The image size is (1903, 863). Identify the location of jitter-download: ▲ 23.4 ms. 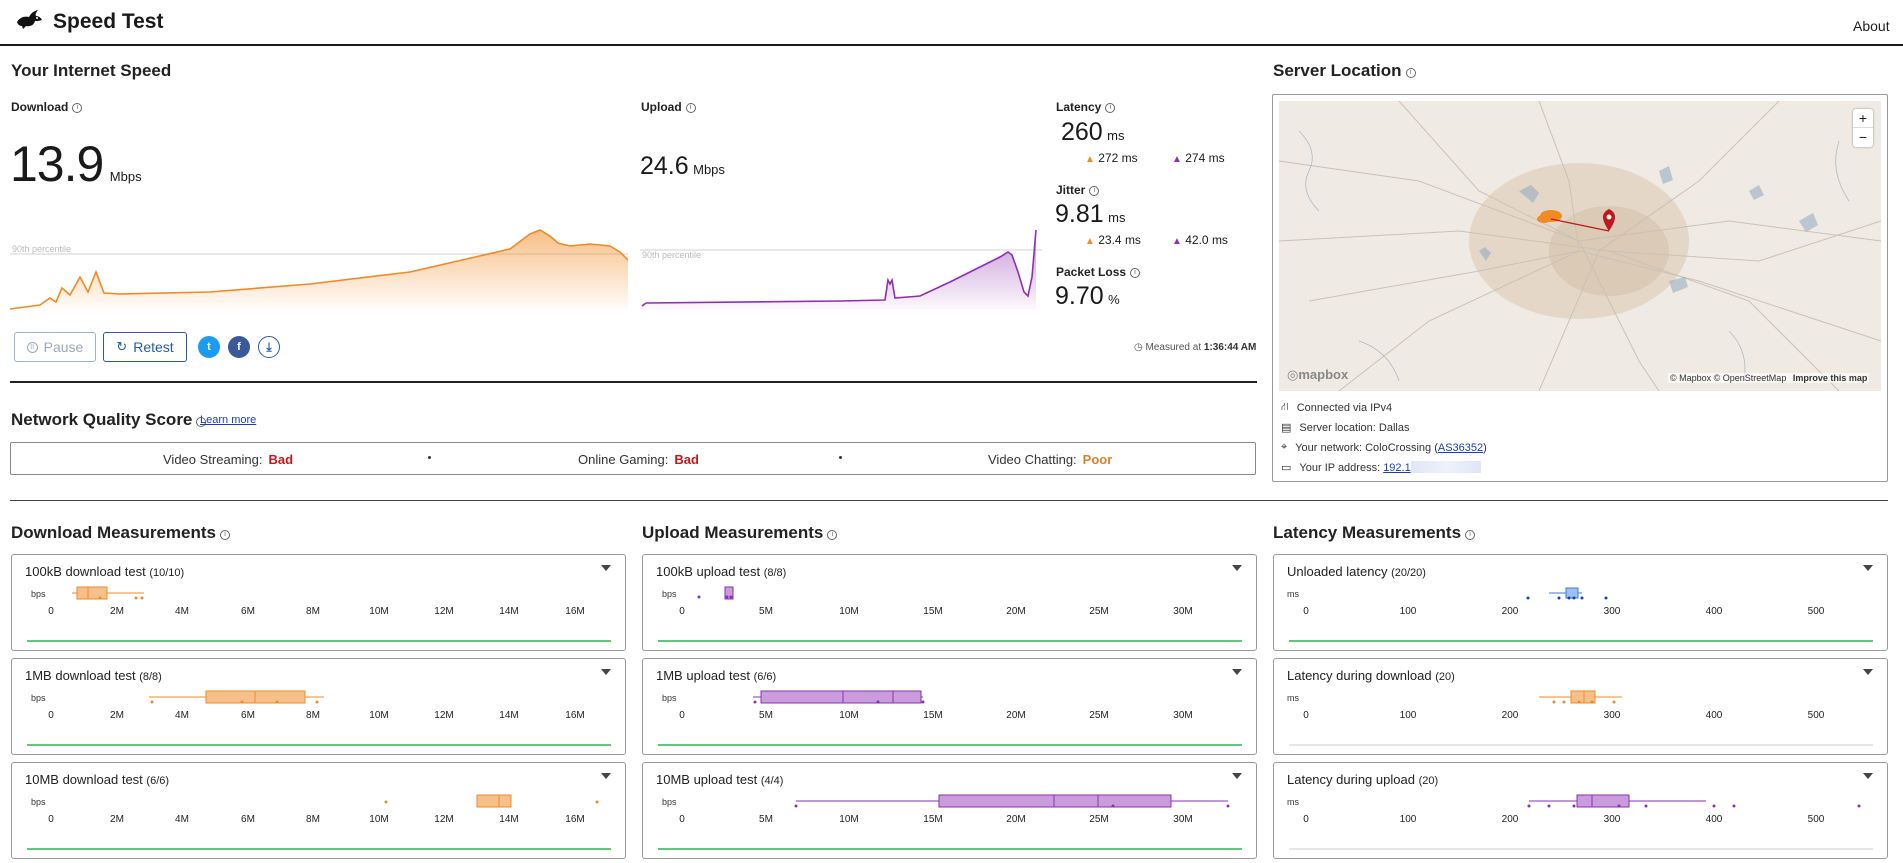
(1113, 240).